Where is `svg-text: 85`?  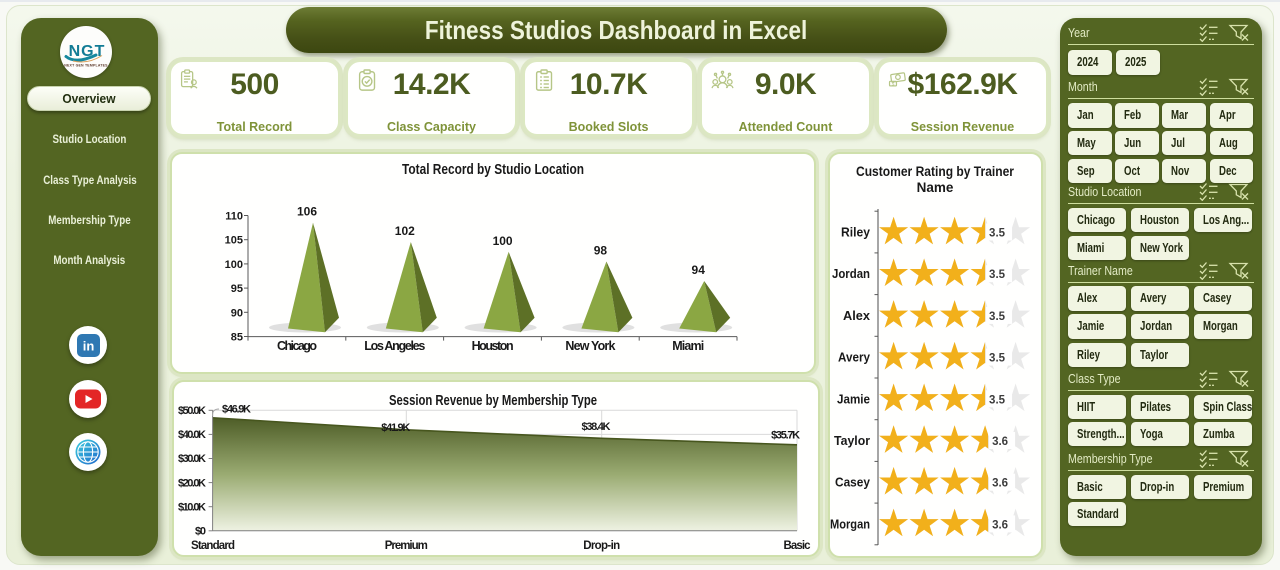
svg-text: 85 is located at coordinates (237, 338).